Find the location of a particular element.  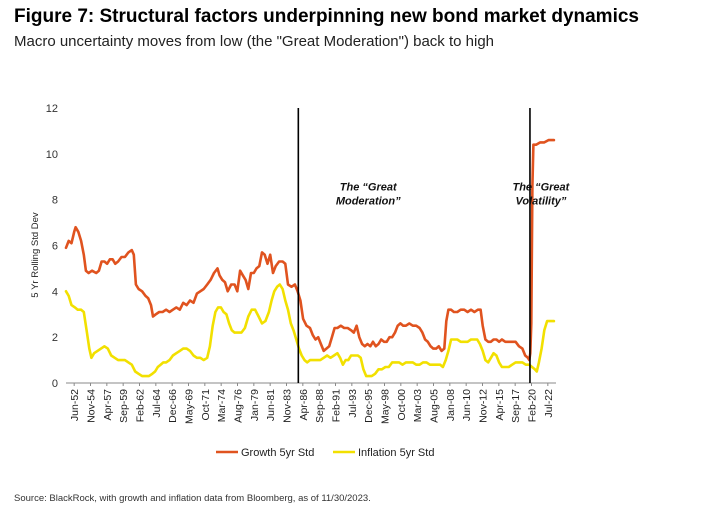

x-tick-label: Feb-20 is located at coordinates (533, 405).